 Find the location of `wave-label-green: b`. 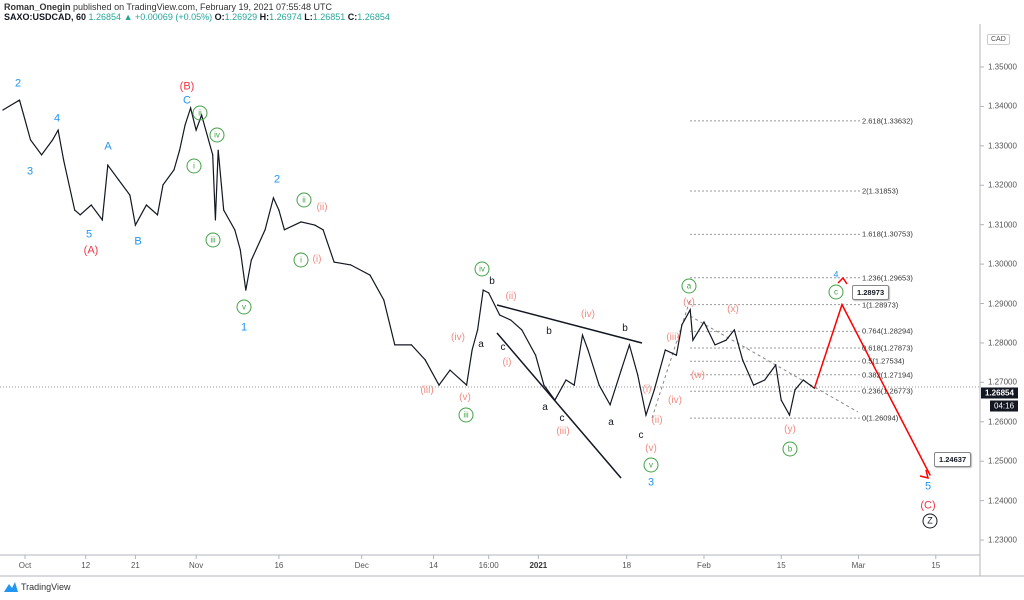

wave-label-green: b is located at coordinates (790, 449).